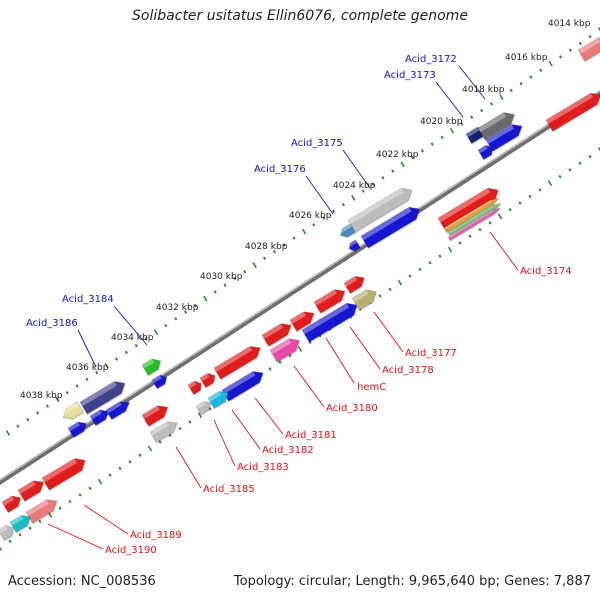 This screenshot has height=600, width=600. I want to click on kbp-label: 4036 kbp, so click(87, 368).